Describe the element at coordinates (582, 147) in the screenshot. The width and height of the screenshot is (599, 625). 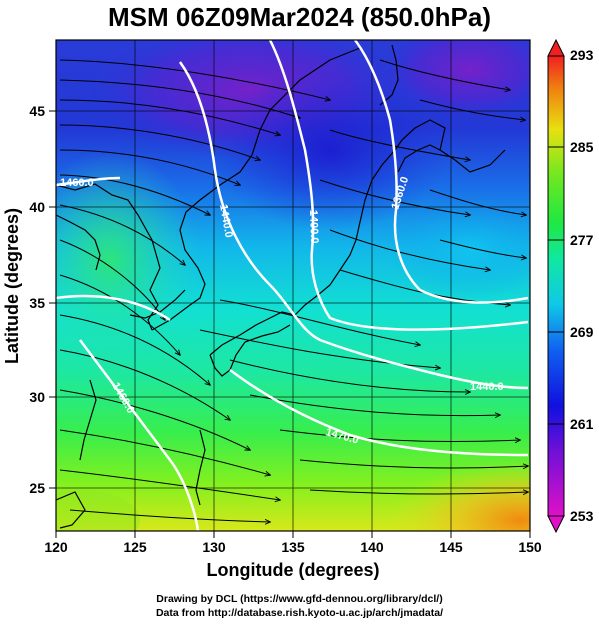
I see `colorbar-label: 285` at that location.